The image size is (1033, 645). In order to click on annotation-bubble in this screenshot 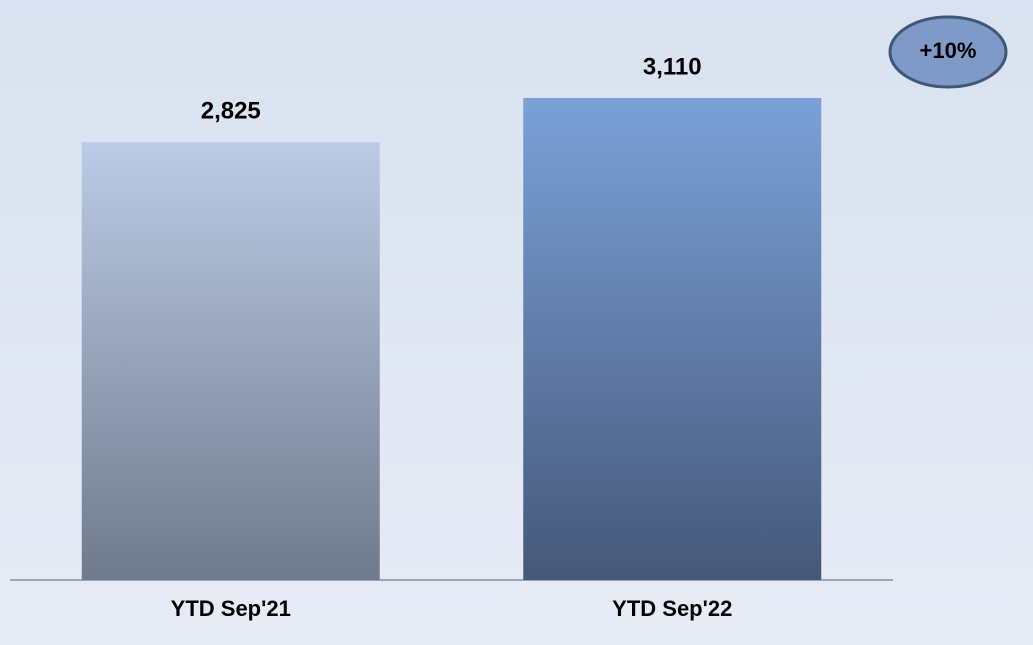, I will do `click(948, 52)`.